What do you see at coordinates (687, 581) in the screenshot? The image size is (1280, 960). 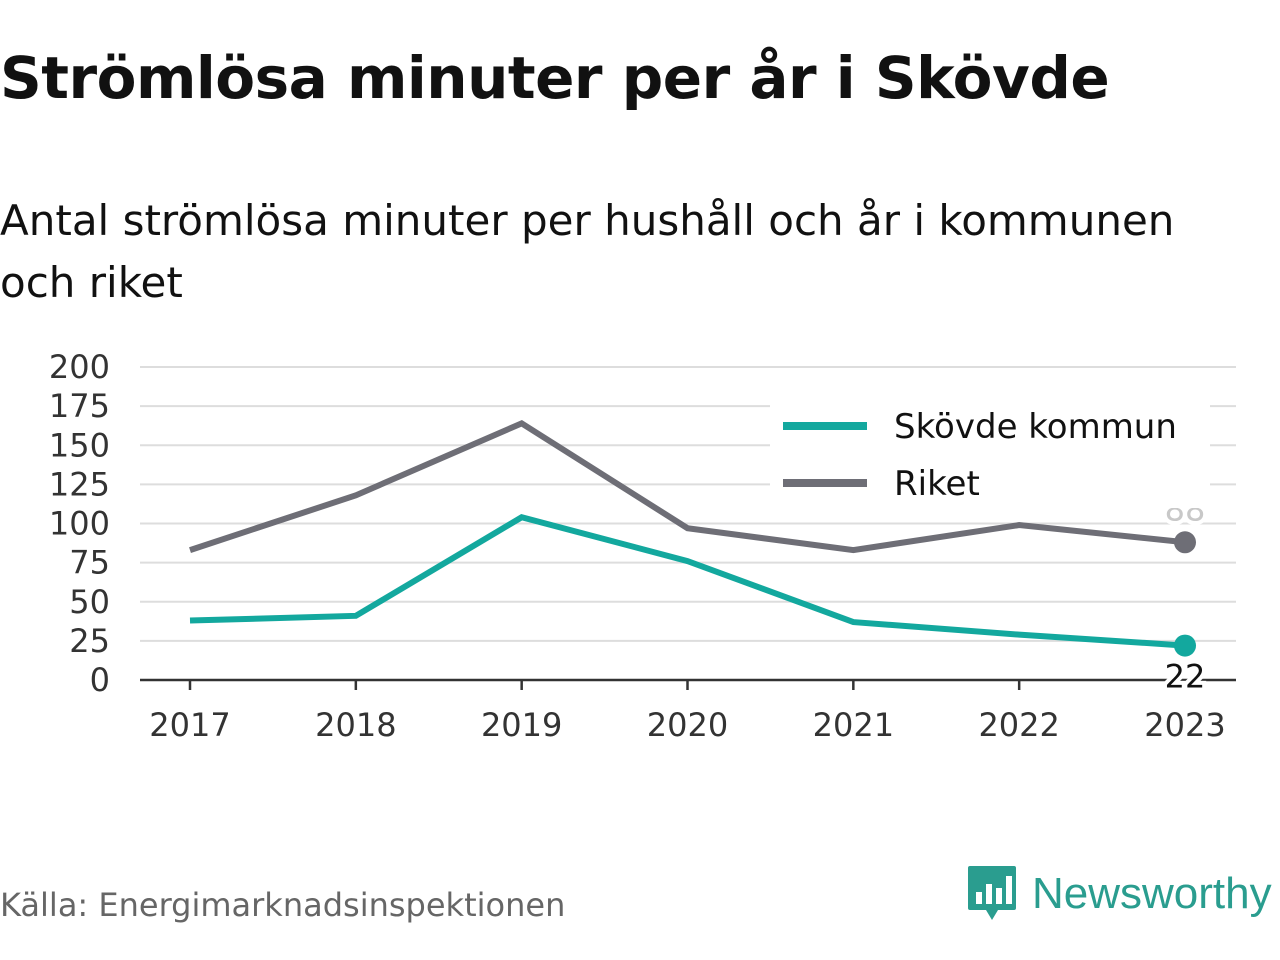 I see `series-line-skovde` at bounding box center [687, 581].